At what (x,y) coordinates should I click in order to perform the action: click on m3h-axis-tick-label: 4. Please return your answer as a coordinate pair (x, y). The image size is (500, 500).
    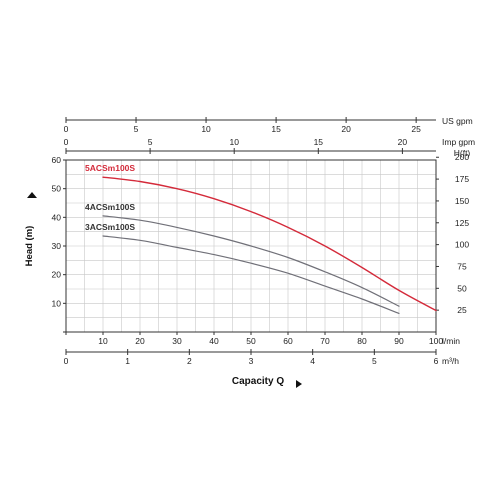
    Looking at the image, I should click on (312, 361).